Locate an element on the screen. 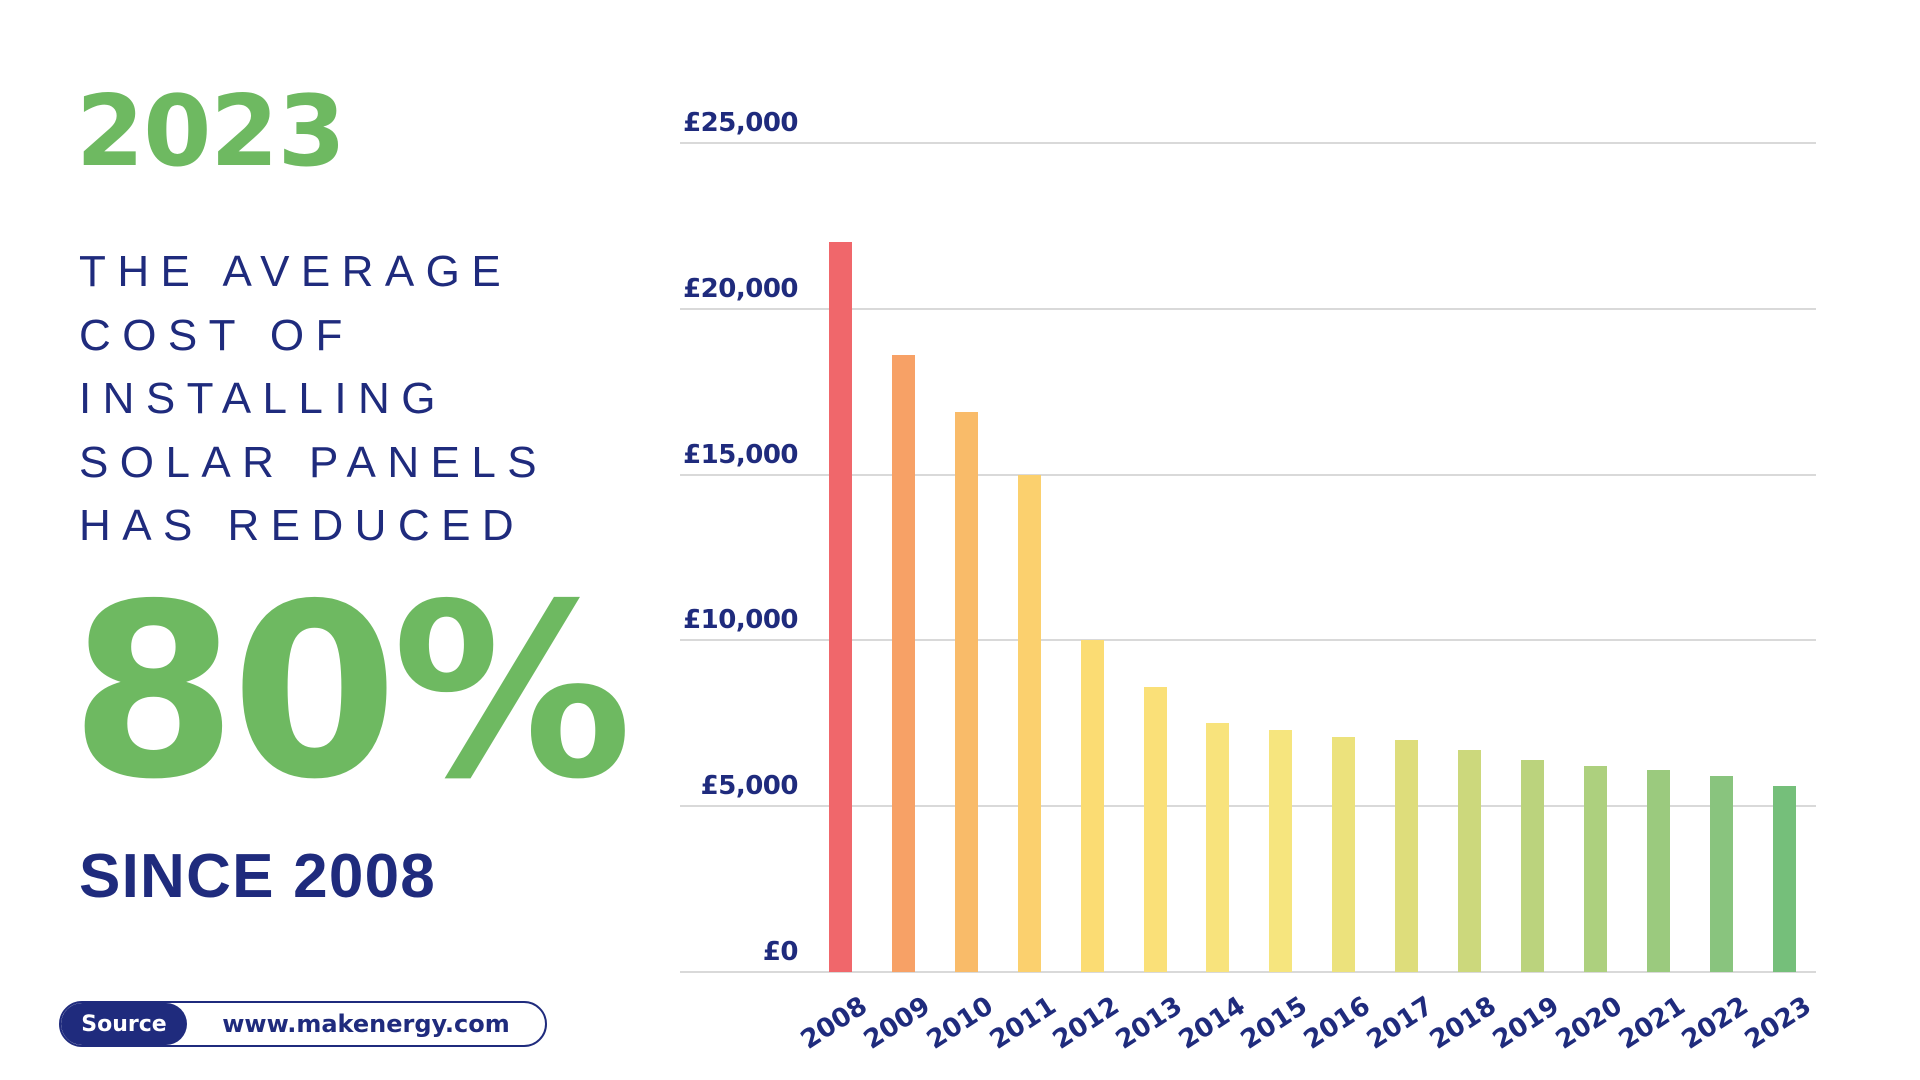 Image resolution: width=1920 pixels, height=1080 pixels. x-axis-tick-label: 2014 is located at coordinates (1212, 1023).